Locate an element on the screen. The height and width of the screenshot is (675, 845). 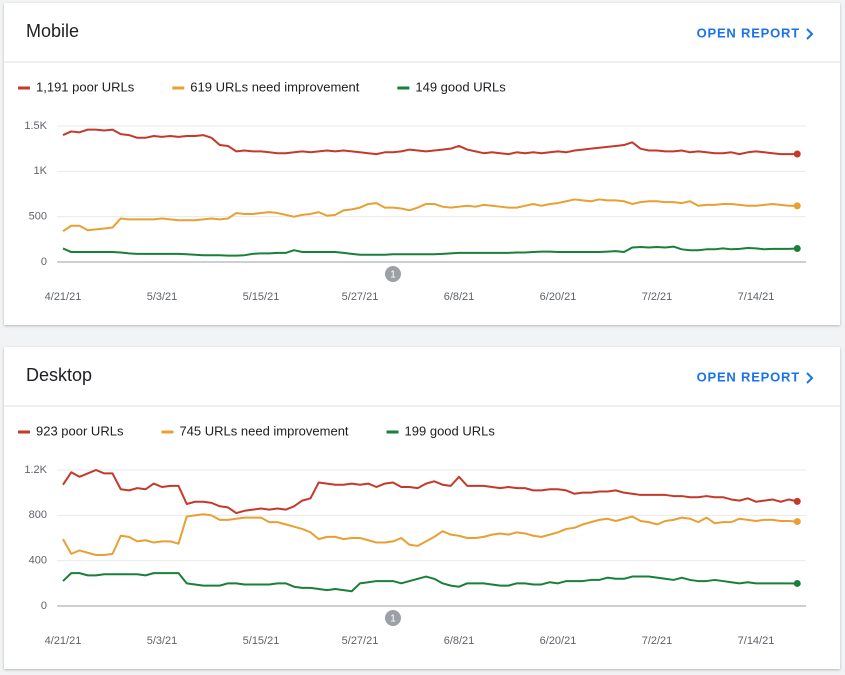
legend-label: 745 URLs need improvement is located at coordinates (263, 430).